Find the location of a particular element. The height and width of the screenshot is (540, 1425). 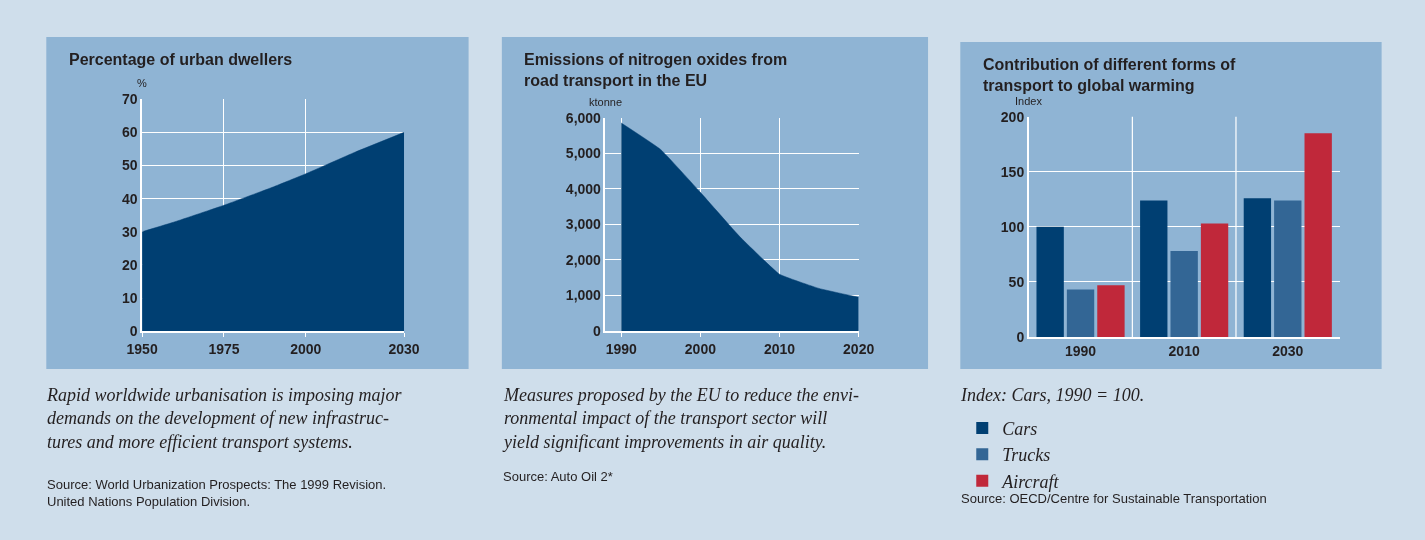

text: Rapid worldwide urbanisation is imposing major demands on the development of new infrastruc- tures and more efficient transport systems. is located at coordinates (224, 418).